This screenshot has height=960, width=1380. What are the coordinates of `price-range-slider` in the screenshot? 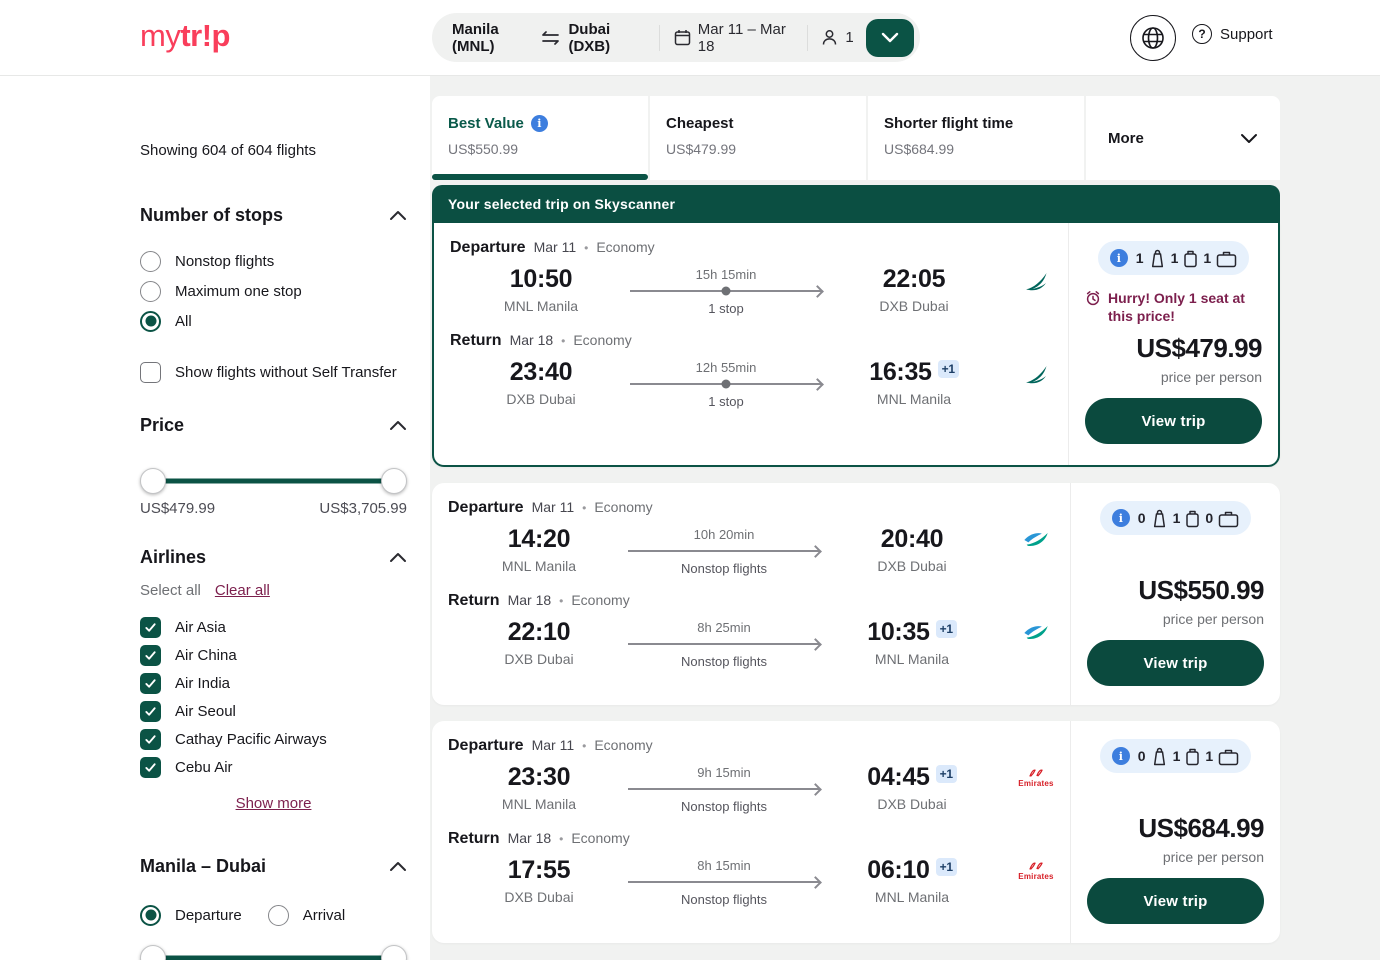 It's located at (273, 481).